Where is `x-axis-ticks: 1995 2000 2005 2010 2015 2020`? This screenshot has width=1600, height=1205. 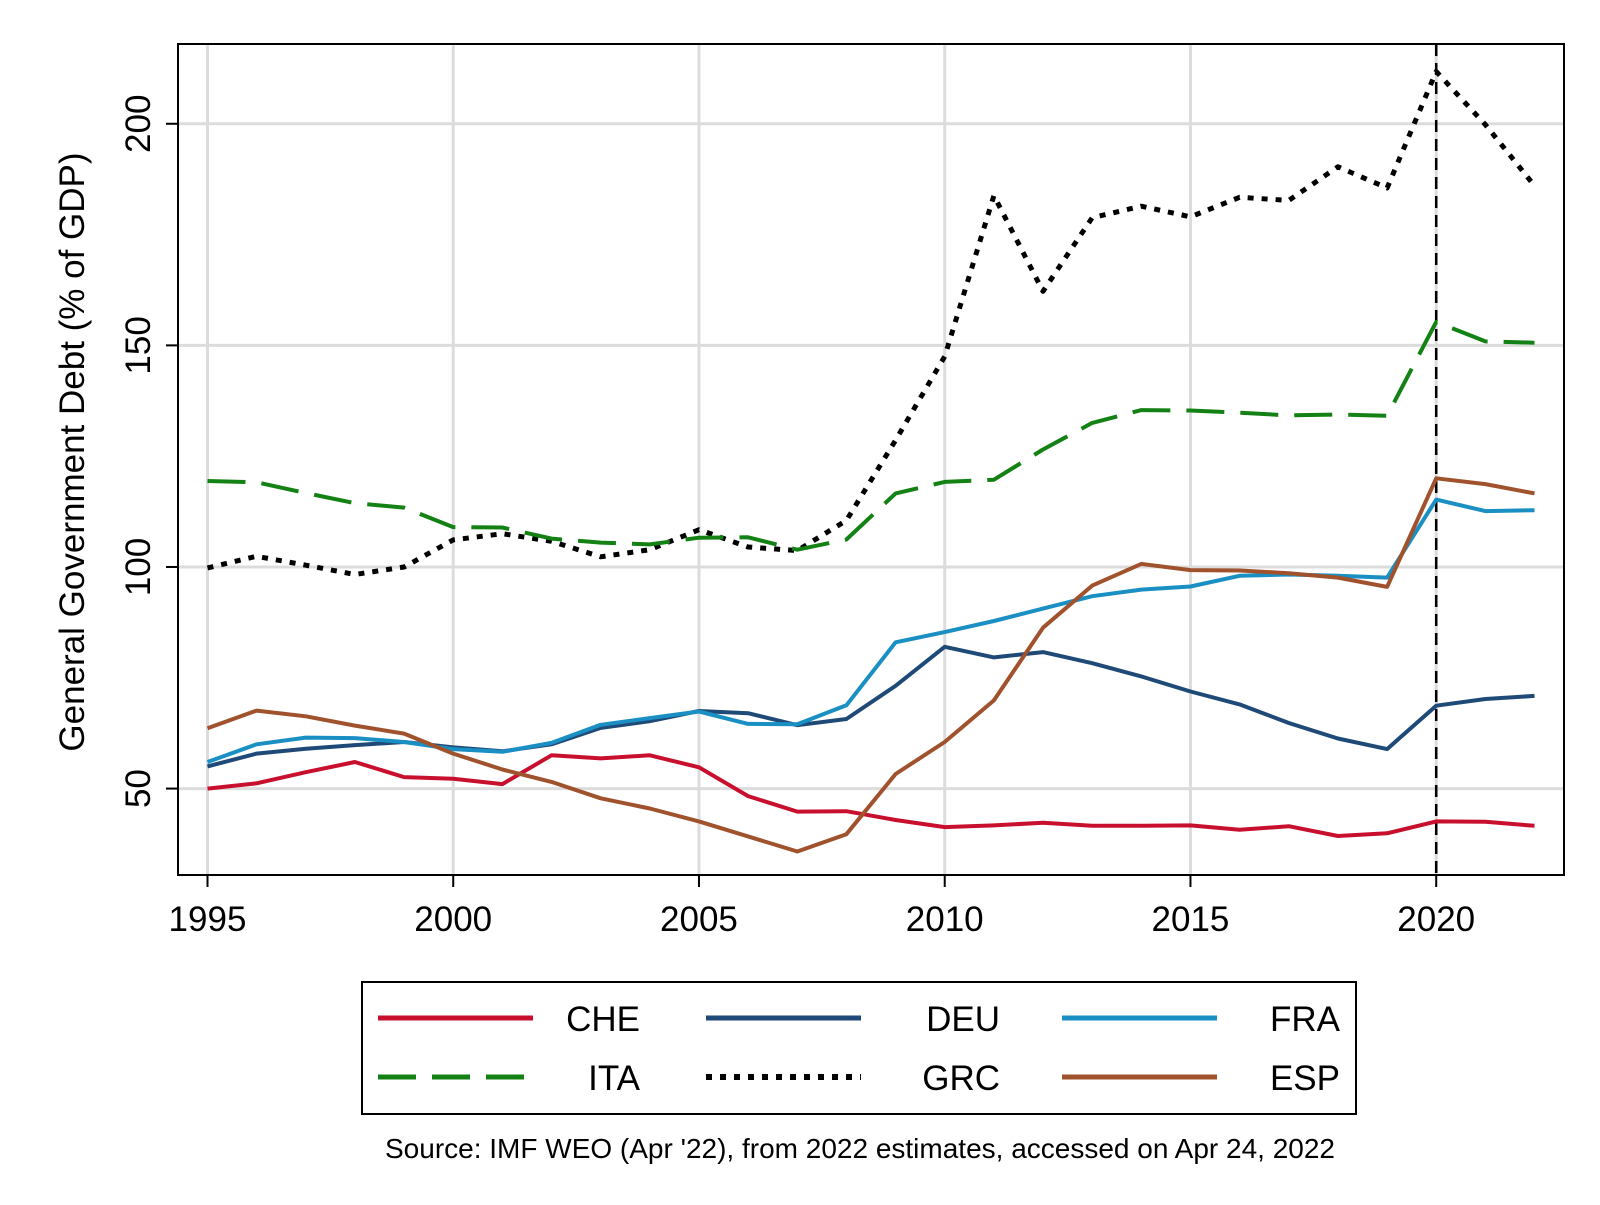
x-axis-ticks: 1995 2000 2005 2010 2015 2020 is located at coordinates (822, 907).